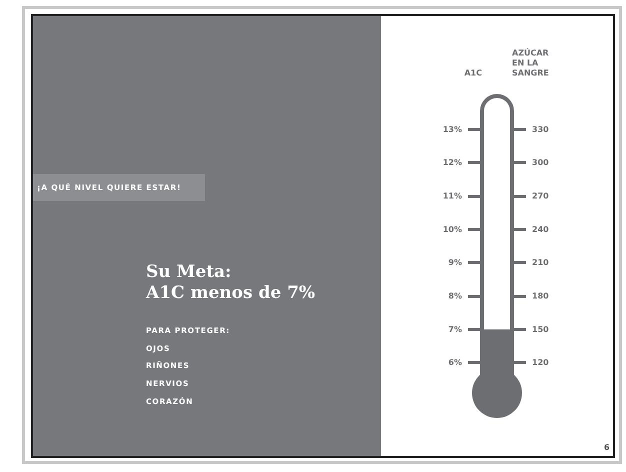 Image resolution: width=626 pixels, height=472 pixels. Describe the element at coordinates (455, 296) in the screenshot. I see `y-tick-label: 8%` at that location.